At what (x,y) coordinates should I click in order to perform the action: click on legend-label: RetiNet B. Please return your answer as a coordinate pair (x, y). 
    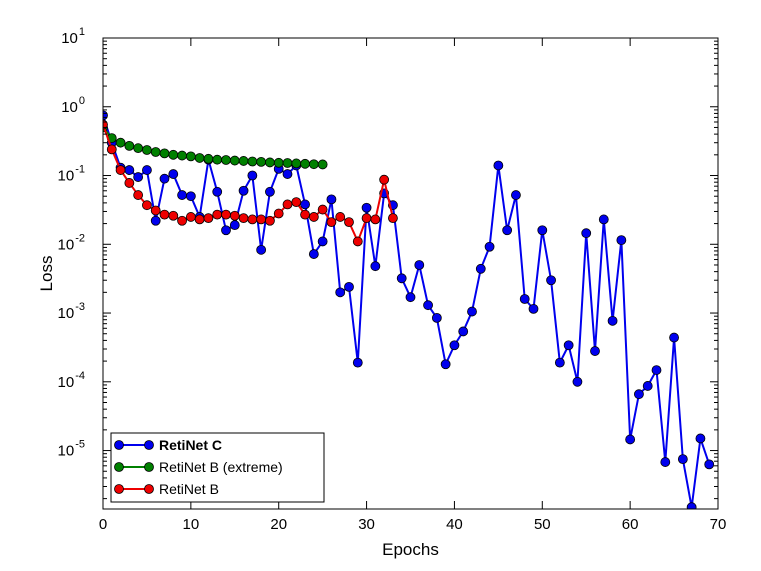
    Looking at the image, I should click on (189, 489).